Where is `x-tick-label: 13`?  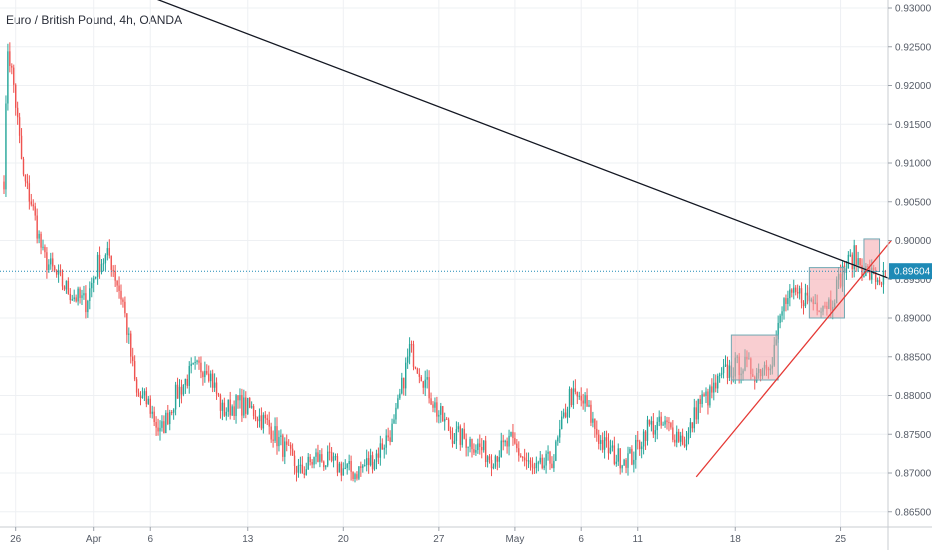
x-tick-label: 13 is located at coordinates (248, 539).